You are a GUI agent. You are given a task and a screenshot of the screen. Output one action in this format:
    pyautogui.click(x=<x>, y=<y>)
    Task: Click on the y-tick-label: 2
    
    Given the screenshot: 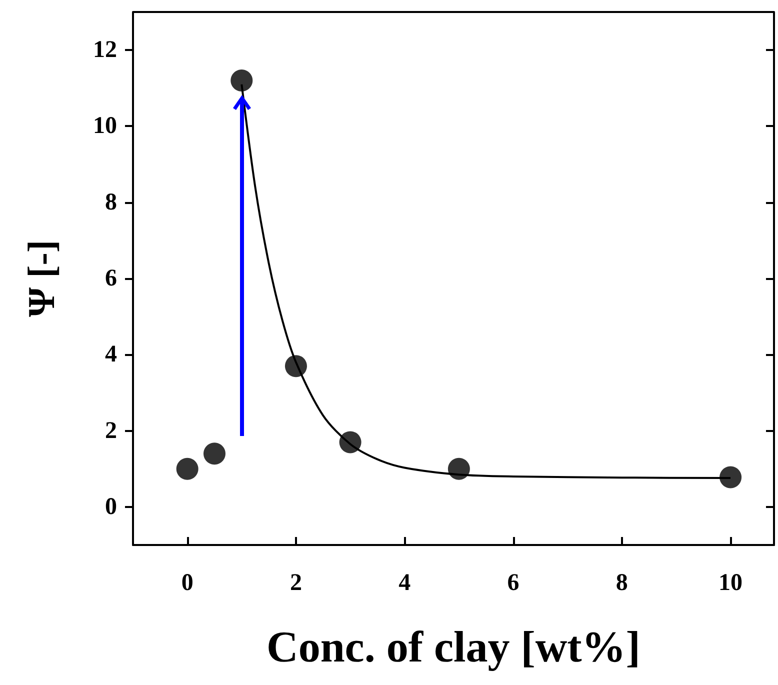 What is the action you would take?
    pyautogui.click(x=111, y=431)
    